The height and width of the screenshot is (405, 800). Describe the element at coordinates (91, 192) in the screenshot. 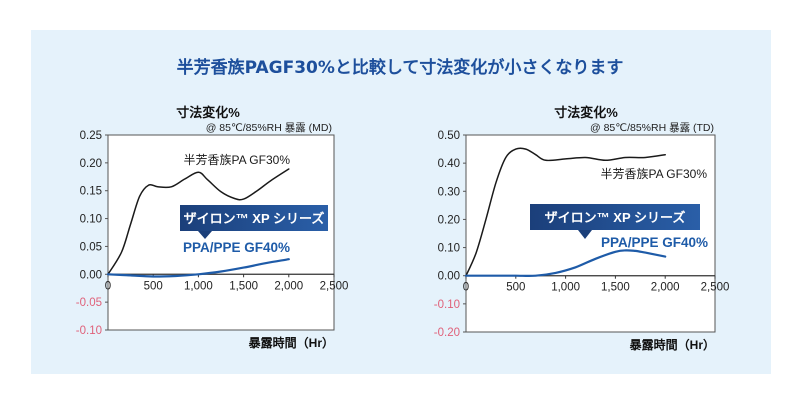

I see `y-tick-label: 0.15` at that location.